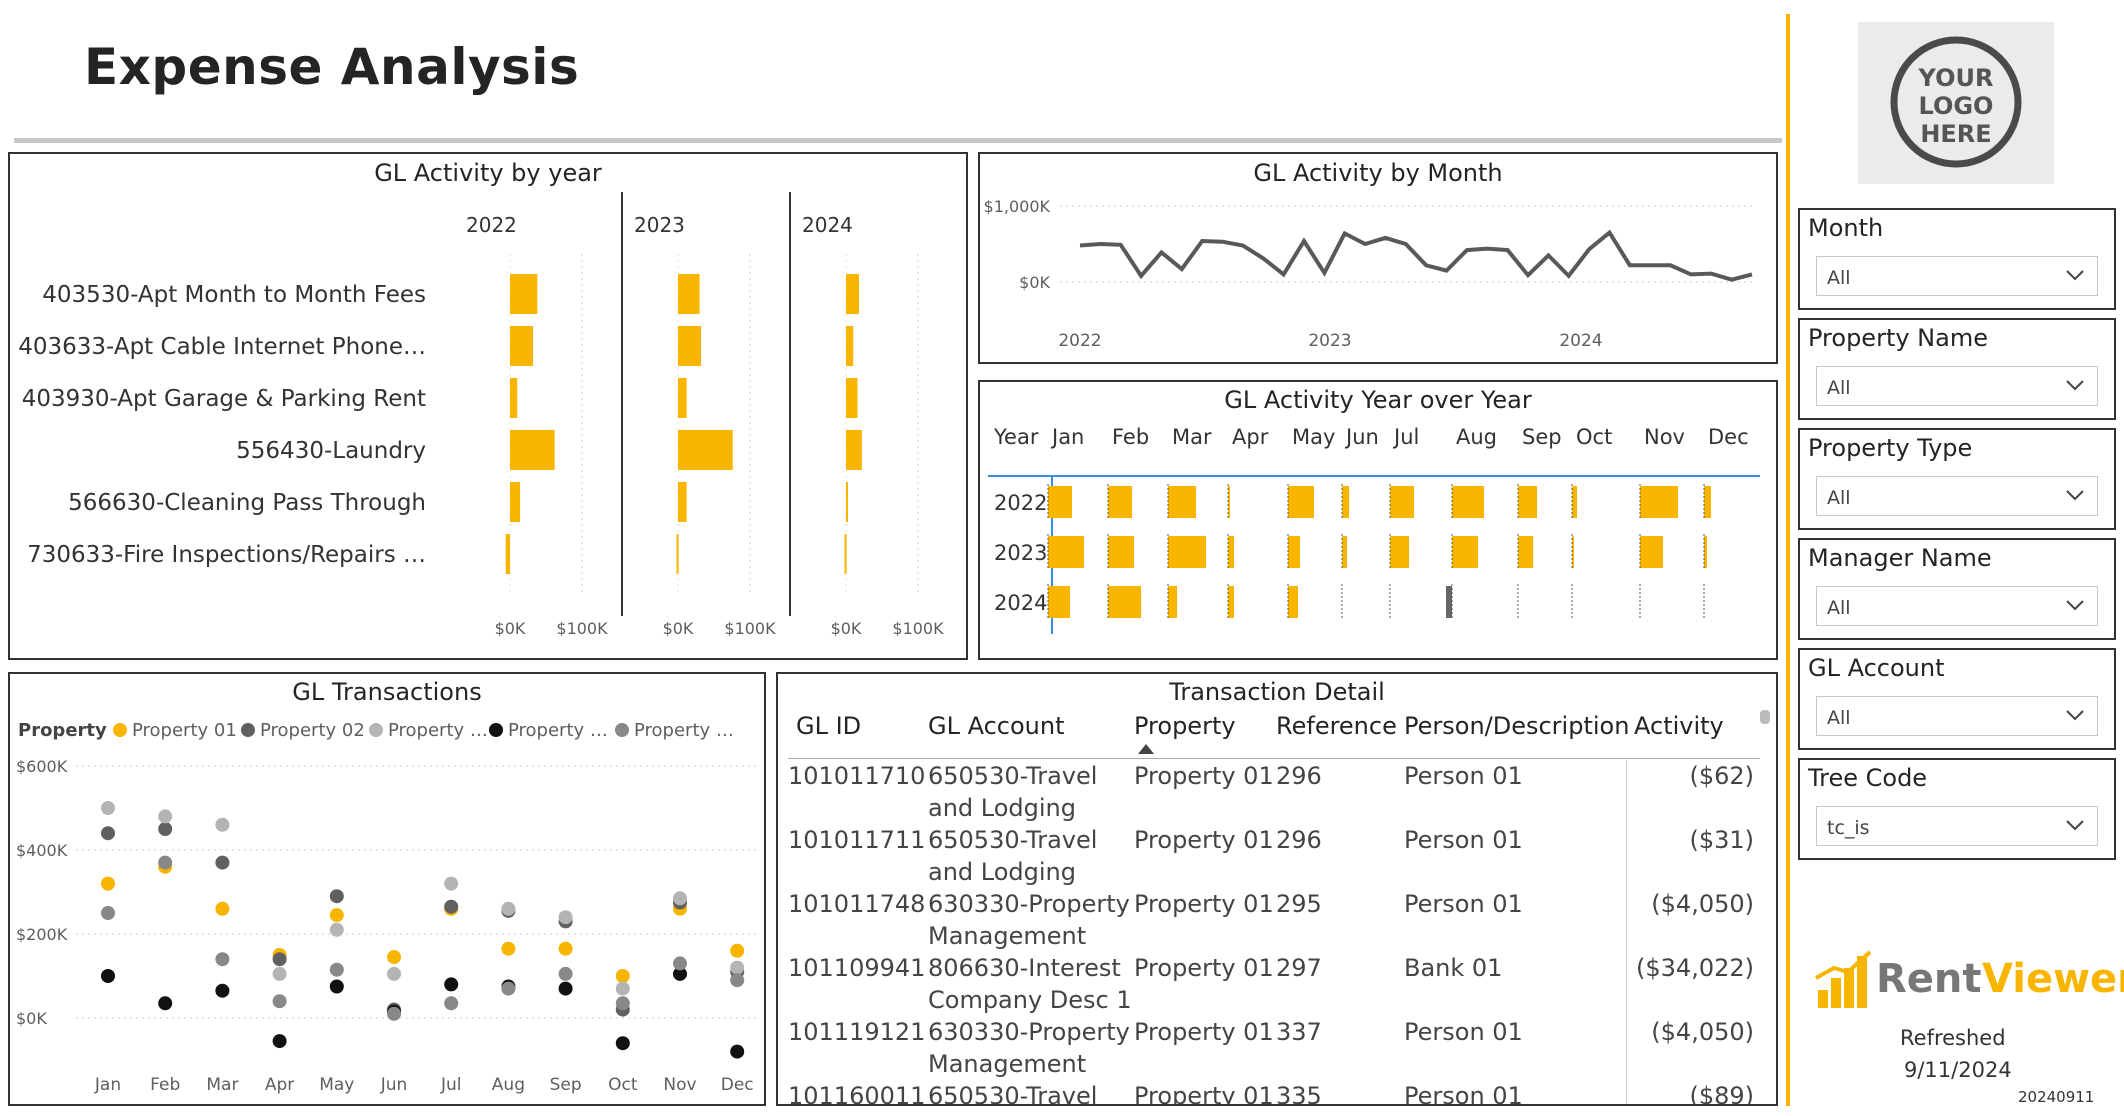  Describe the element at coordinates (1765, 717) in the screenshot. I see `scrollbar-thumb` at that location.